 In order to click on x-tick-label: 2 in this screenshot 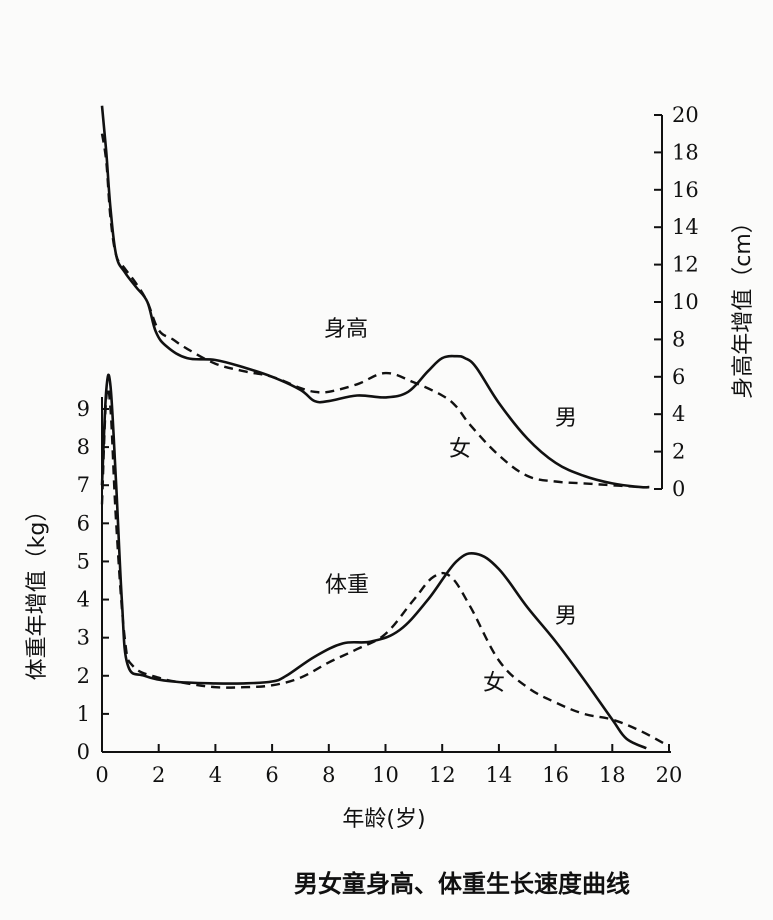, I will do `click(158, 775)`.